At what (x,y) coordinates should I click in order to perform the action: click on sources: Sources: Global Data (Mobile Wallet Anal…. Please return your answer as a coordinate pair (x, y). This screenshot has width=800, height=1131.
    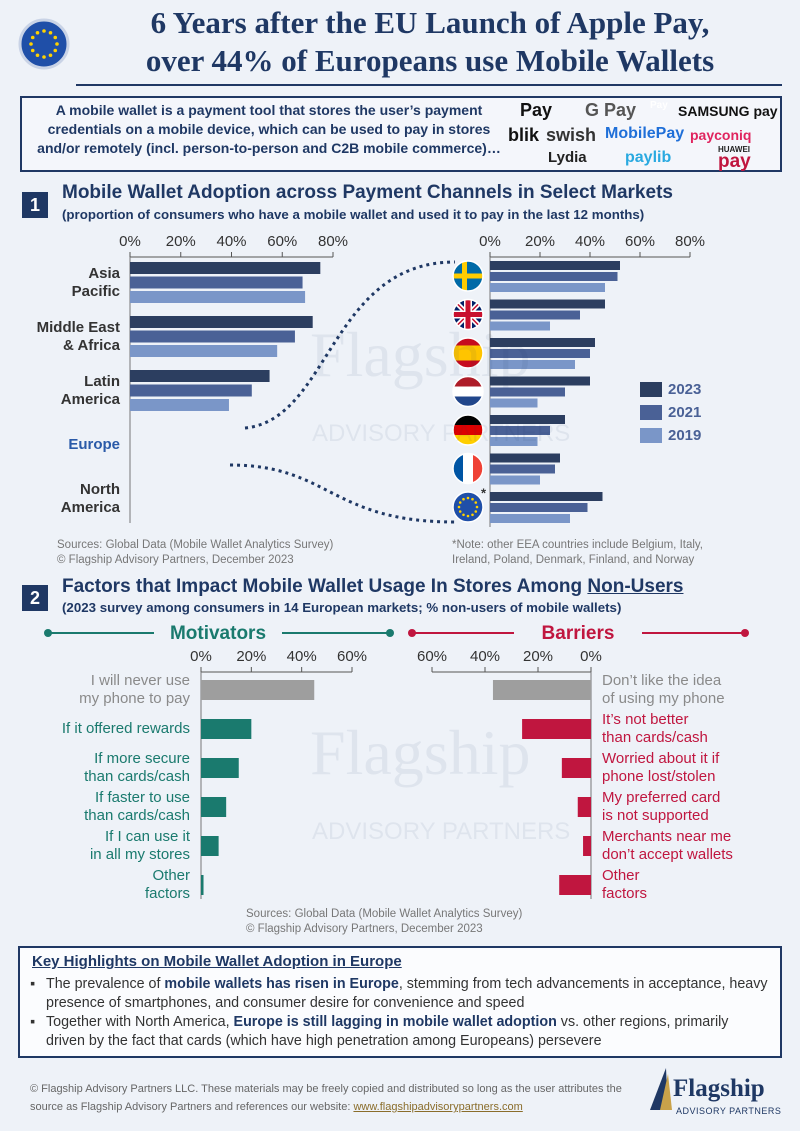
    Looking at the image, I should click on (195, 553).